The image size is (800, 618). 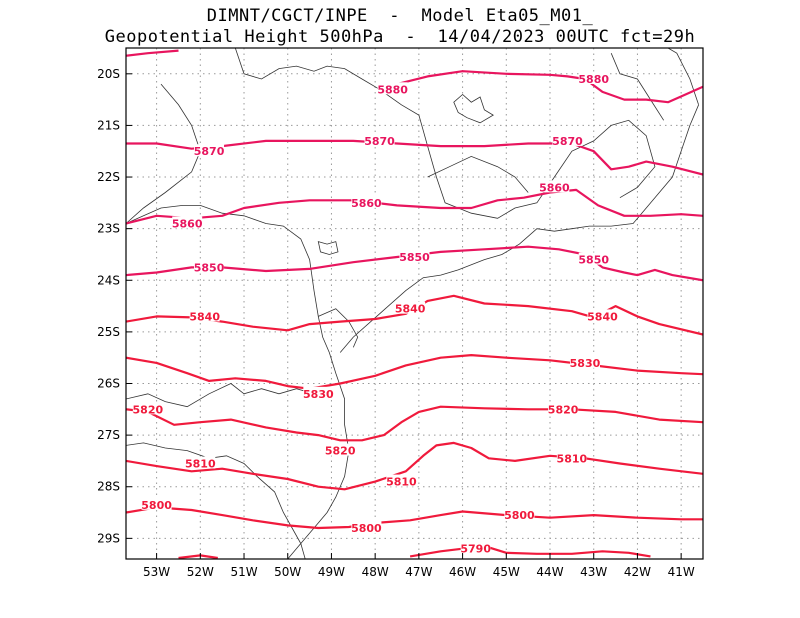 I want to click on tick-label-lon: 46W, so click(x=462, y=572).